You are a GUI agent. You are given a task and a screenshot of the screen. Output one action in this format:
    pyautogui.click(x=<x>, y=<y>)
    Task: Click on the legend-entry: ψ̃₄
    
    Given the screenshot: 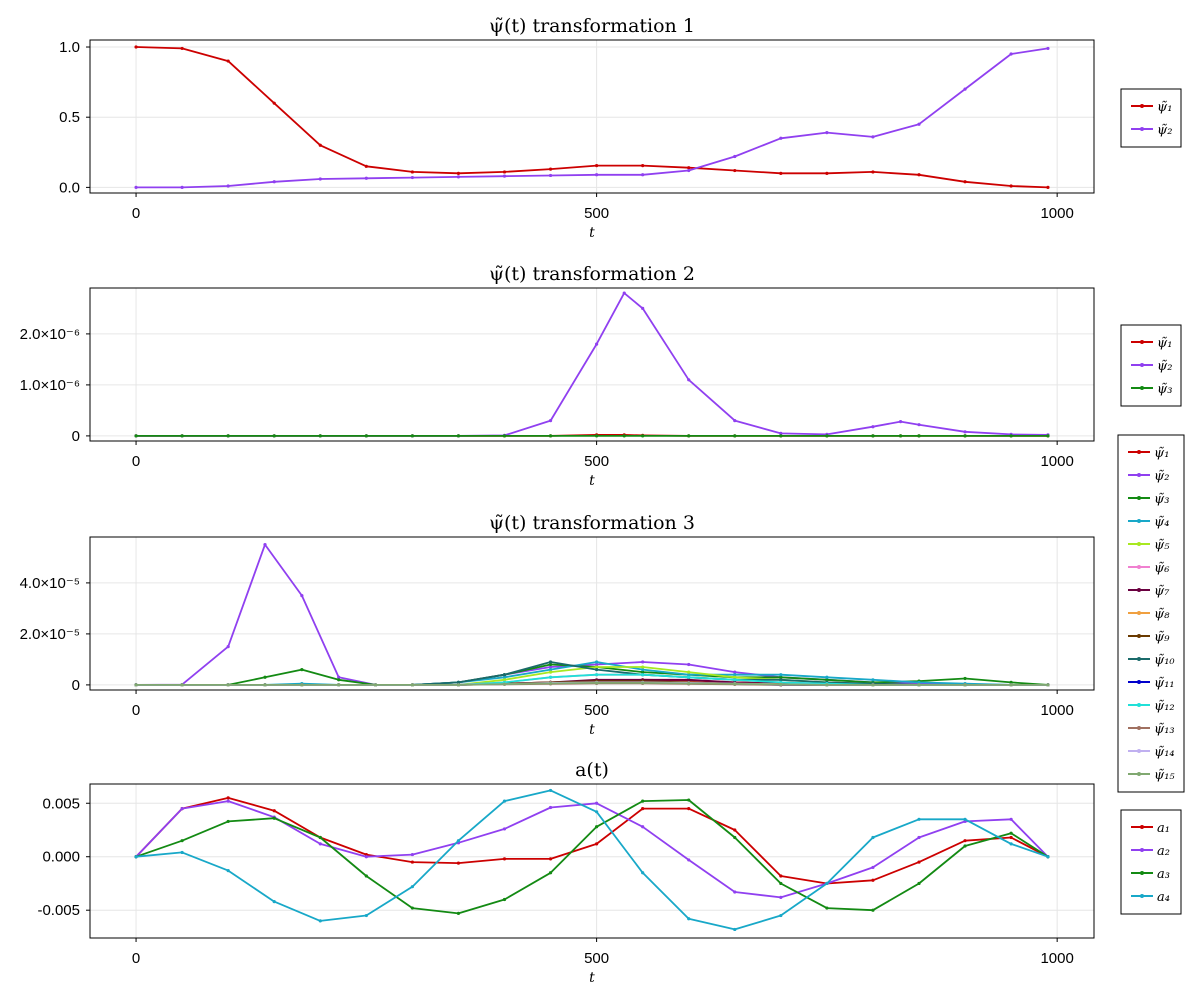 What is the action you would take?
    pyautogui.click(x=1161, y=522)
    